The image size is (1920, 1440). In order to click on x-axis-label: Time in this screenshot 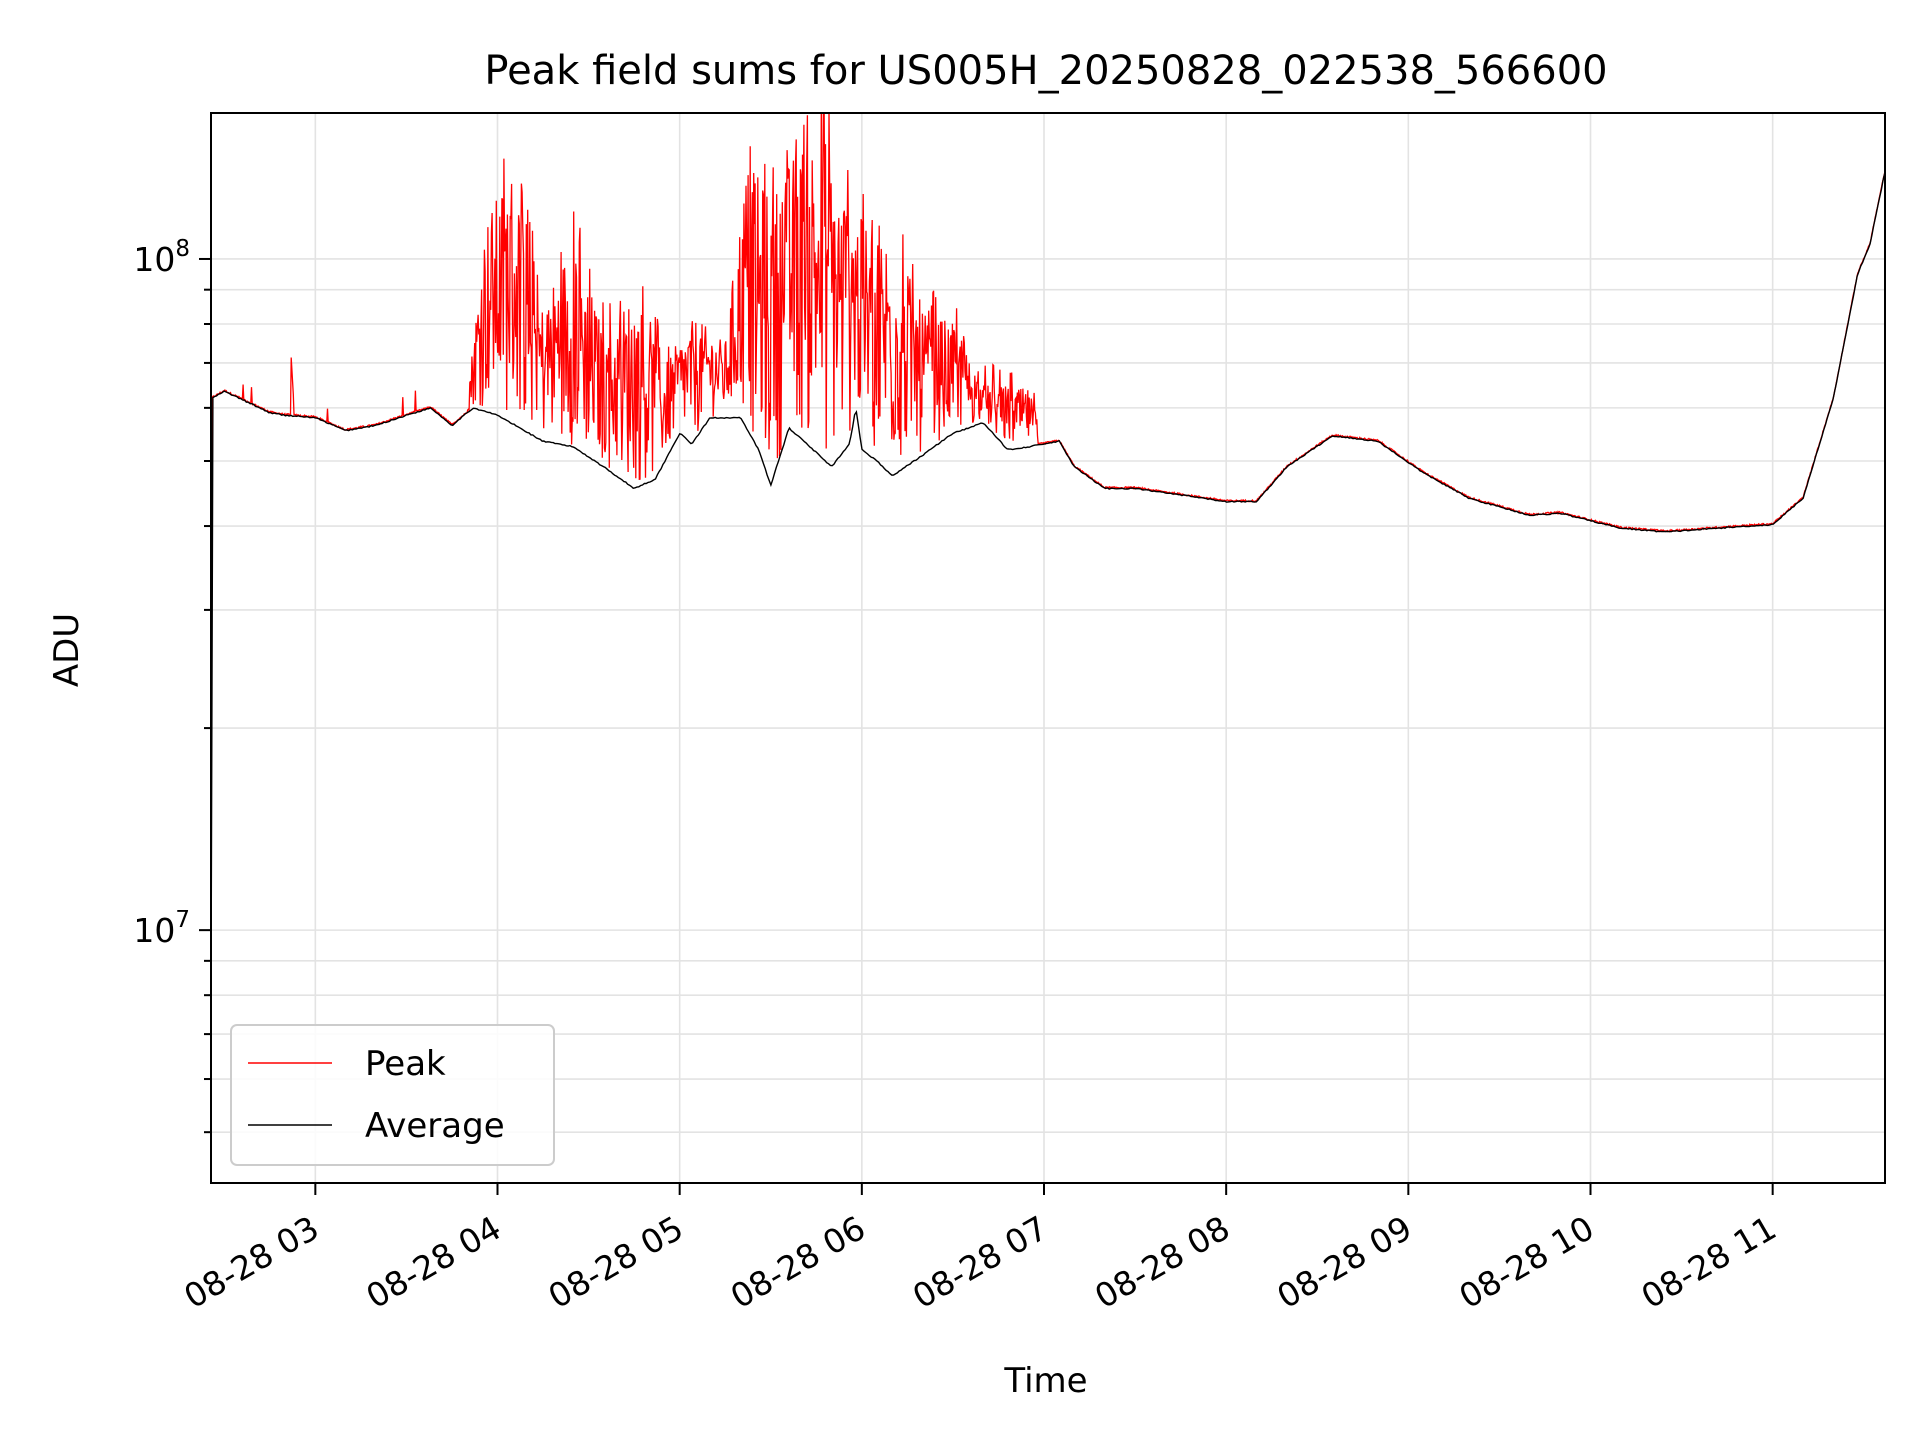, I will do `click(1045, 1381)`.